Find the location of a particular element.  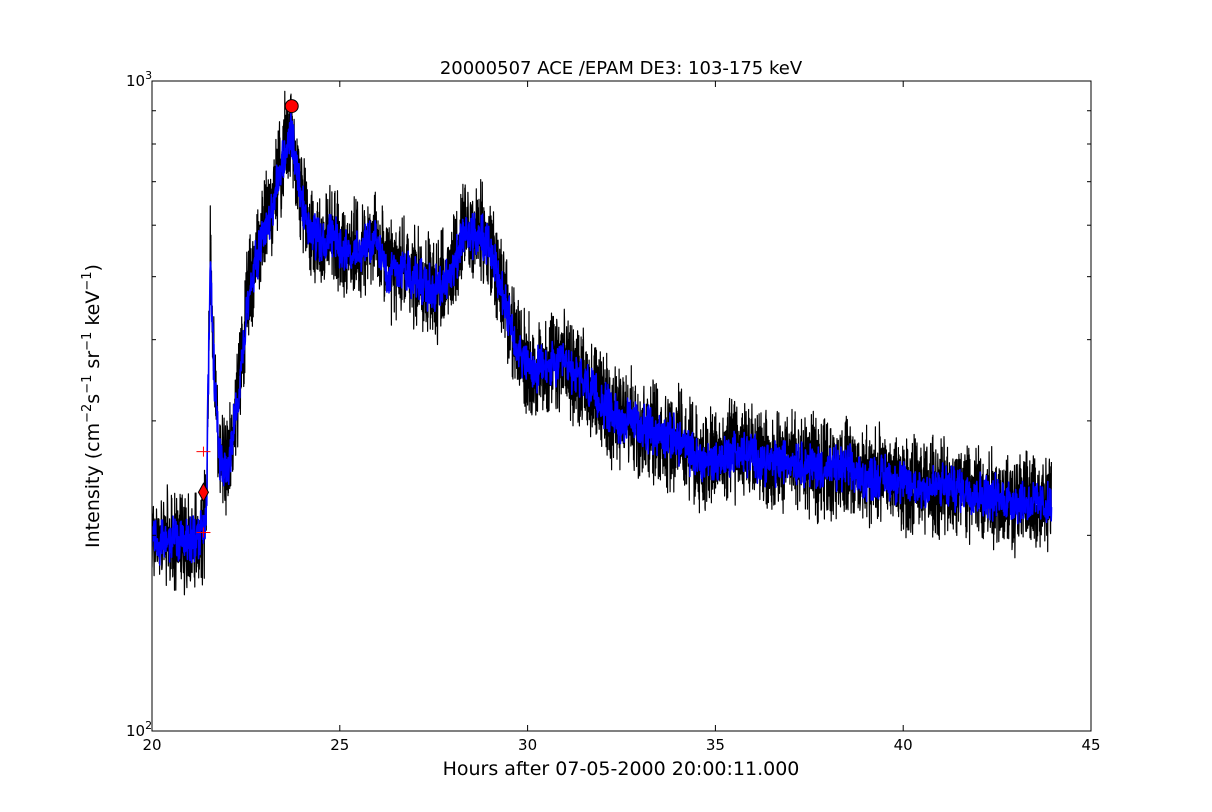

y-label-exp3: −1 is located at coordinates (87, 341).